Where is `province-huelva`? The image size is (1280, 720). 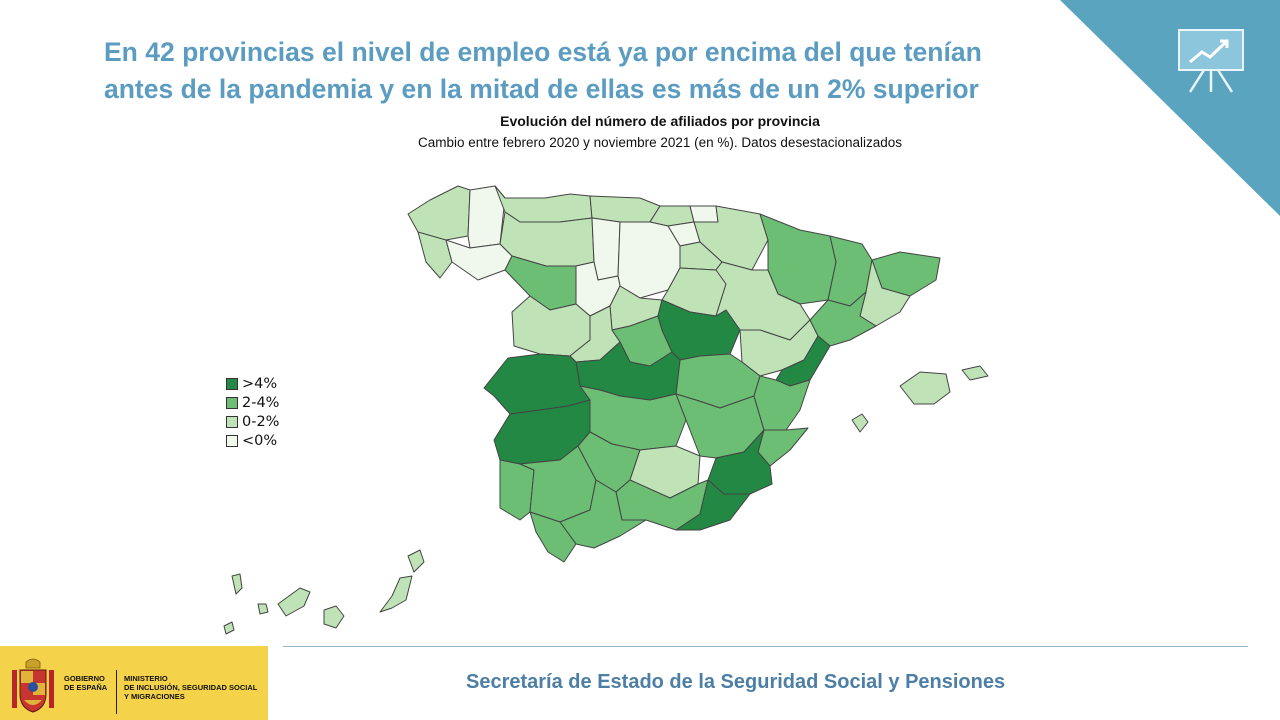
province-huelva is located at coordinates (517, 490).